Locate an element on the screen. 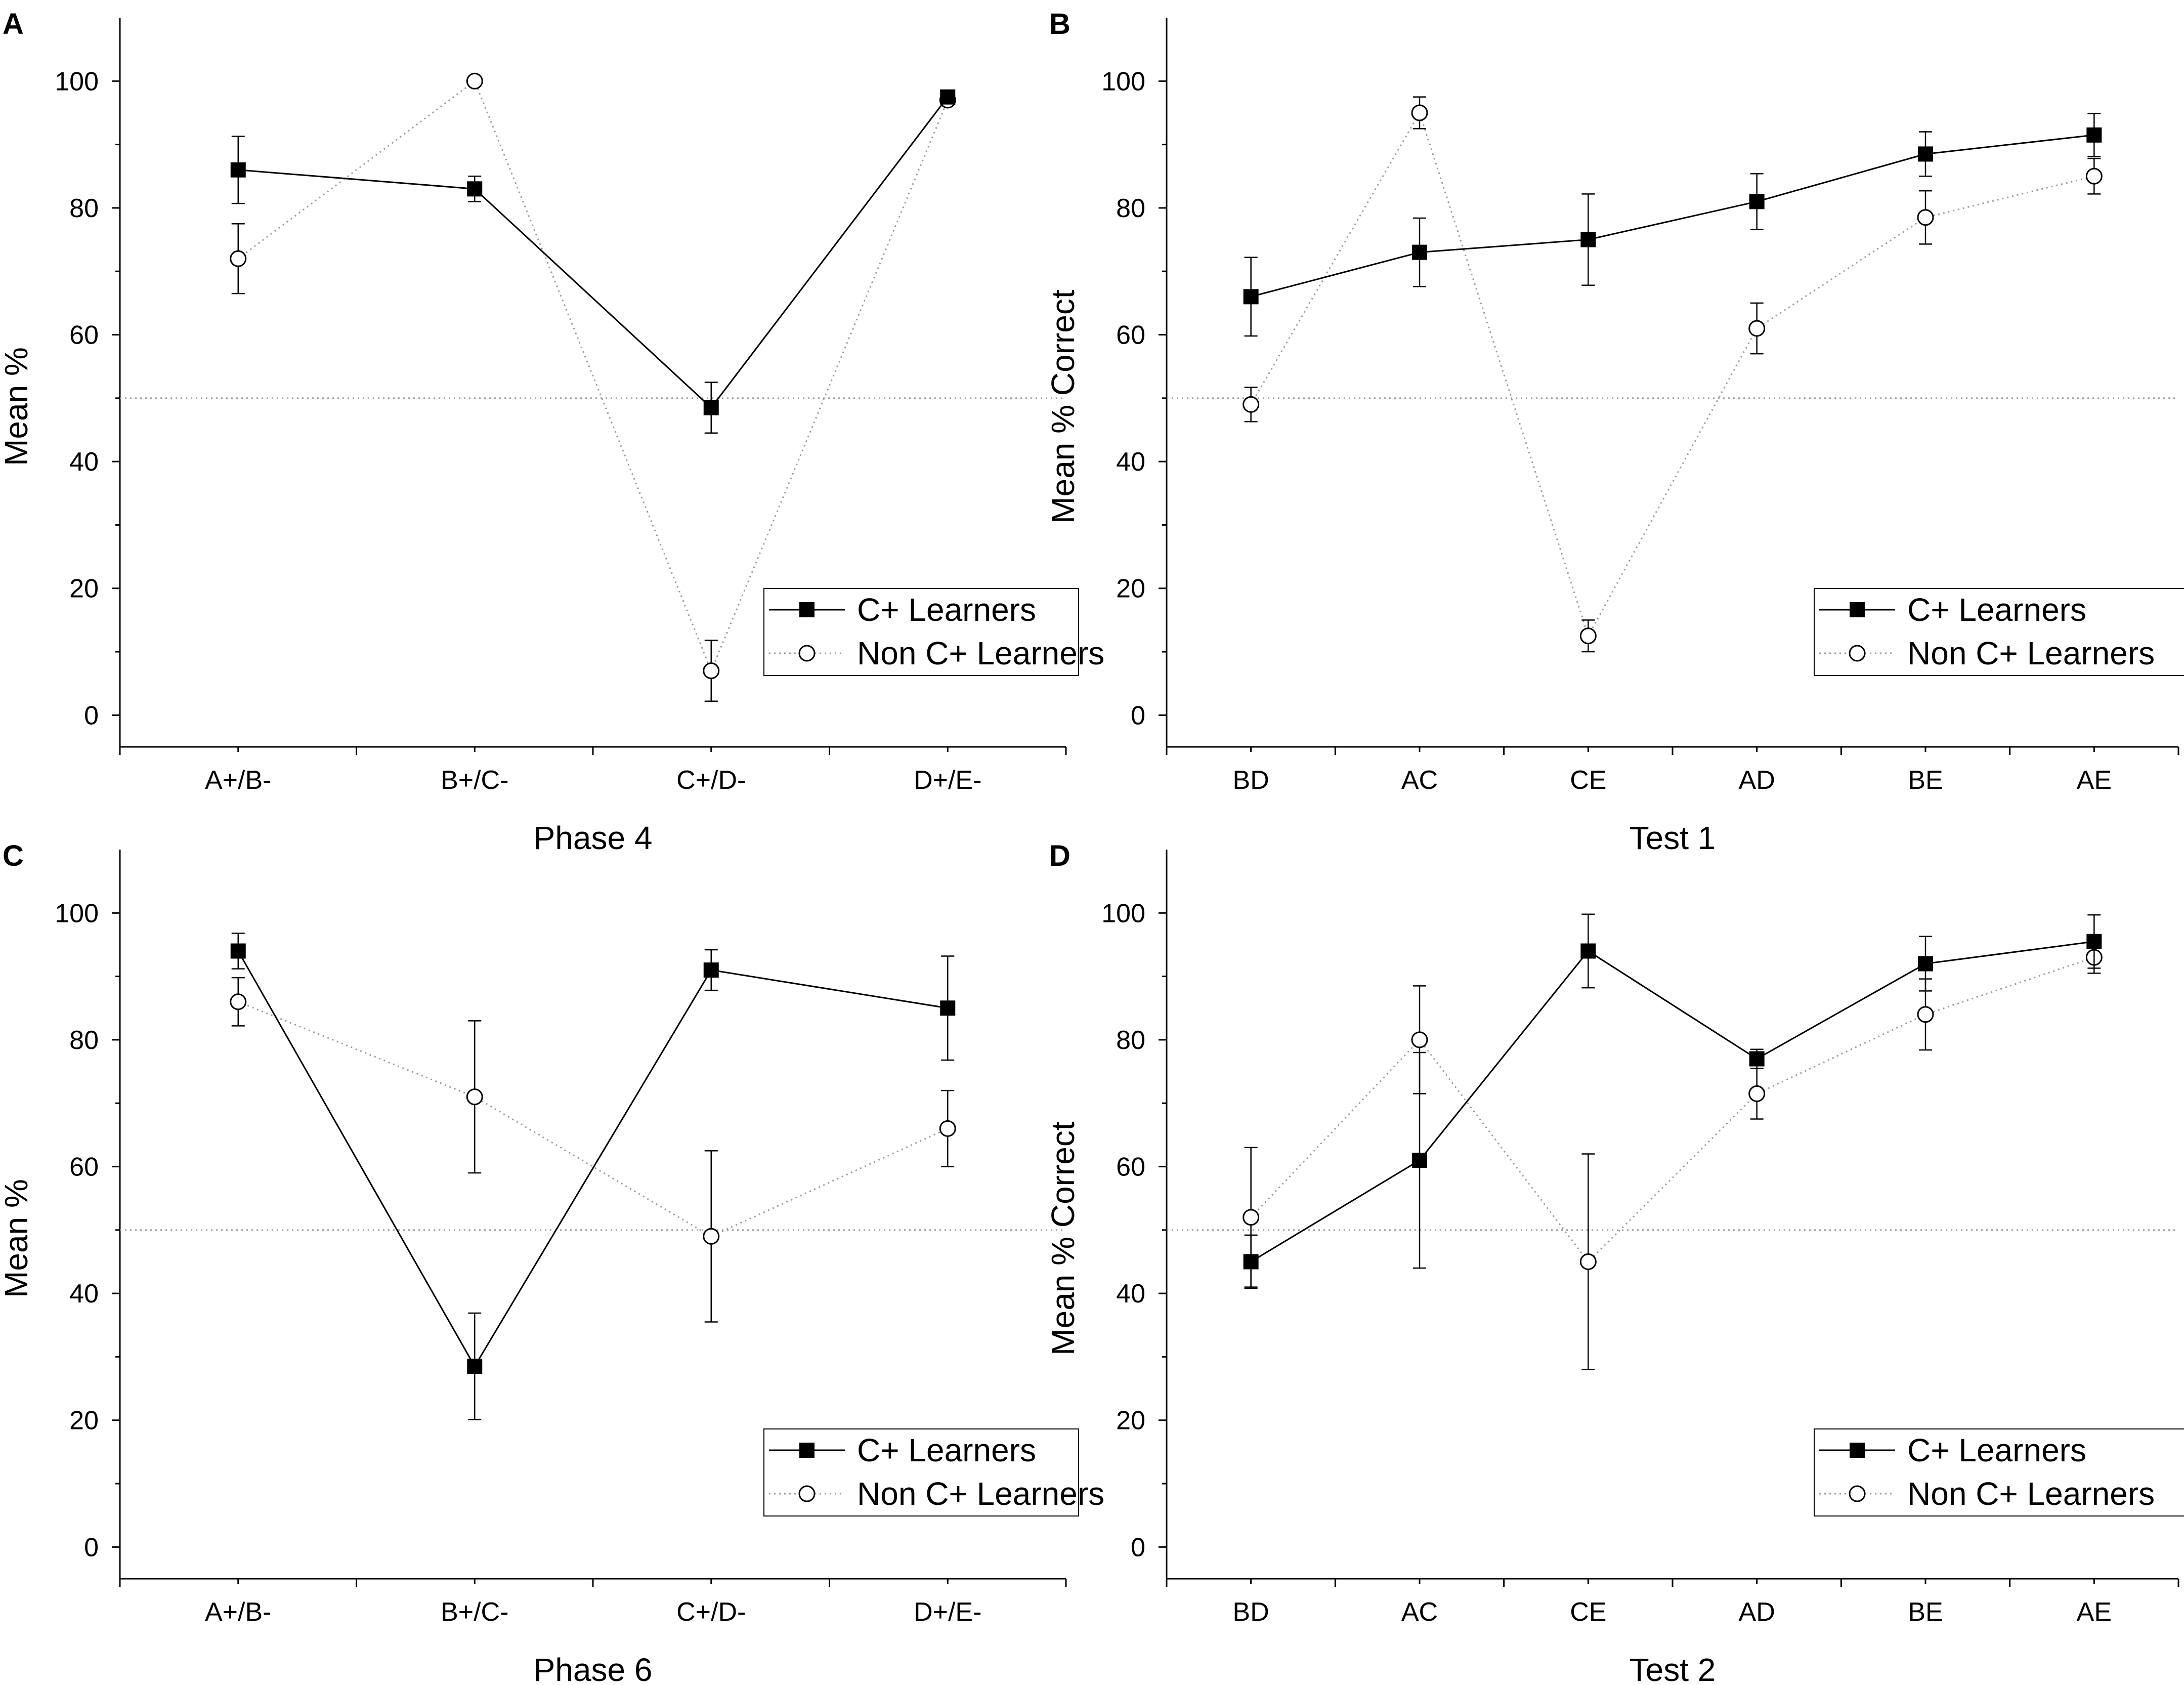 The width and height of the screenshot is (2184, 1685). x-axis-title: Phase 4 is located at coordinates (593, 838).